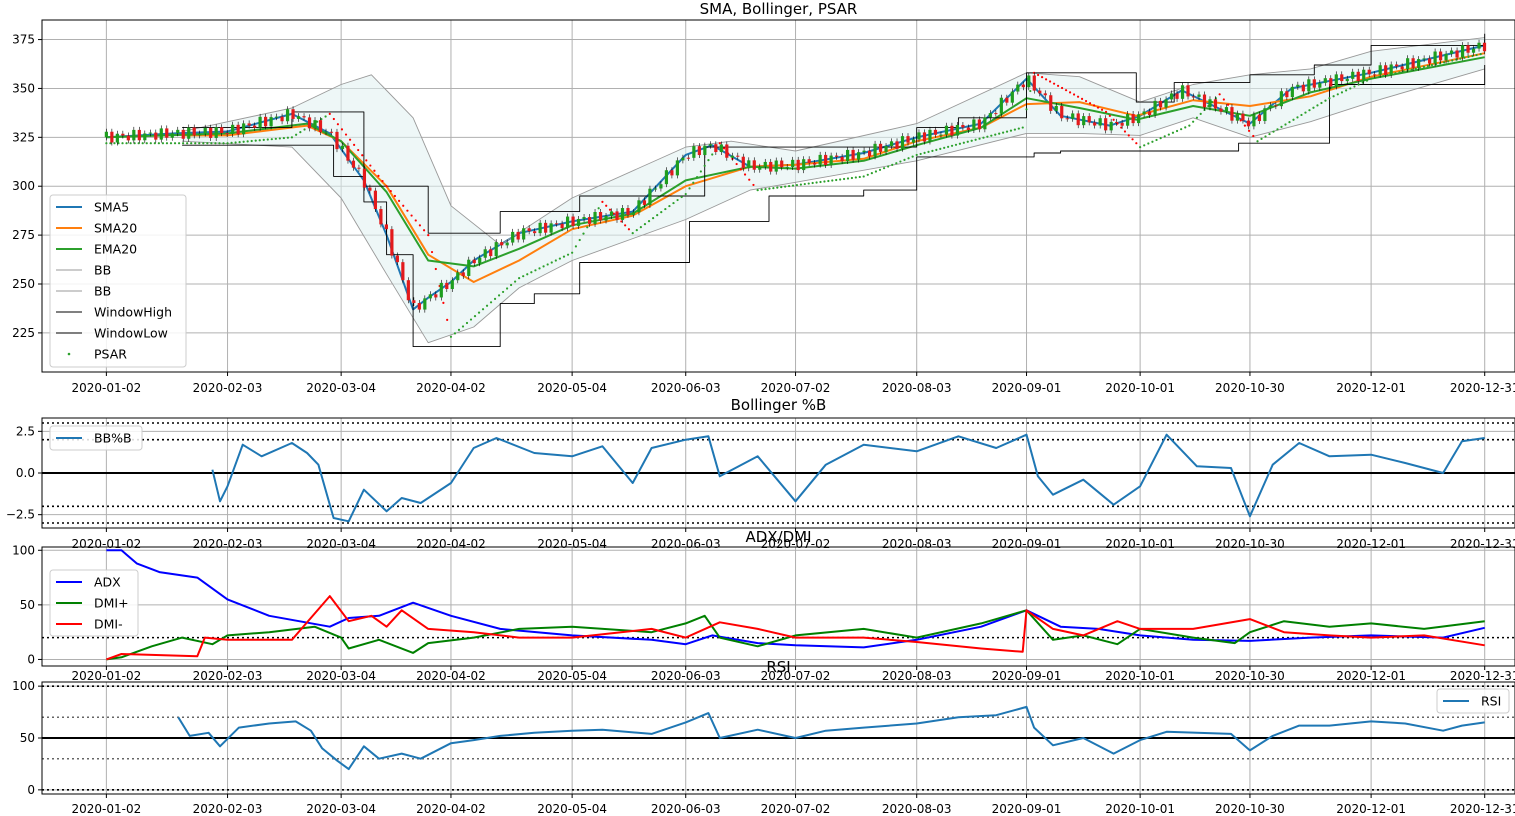 This screenshot has height=816, width=1515. What do you see at coordinates (23, 333) in the screenshot?
I see `y-tick-label: 225` at bounding box center [23, 333].